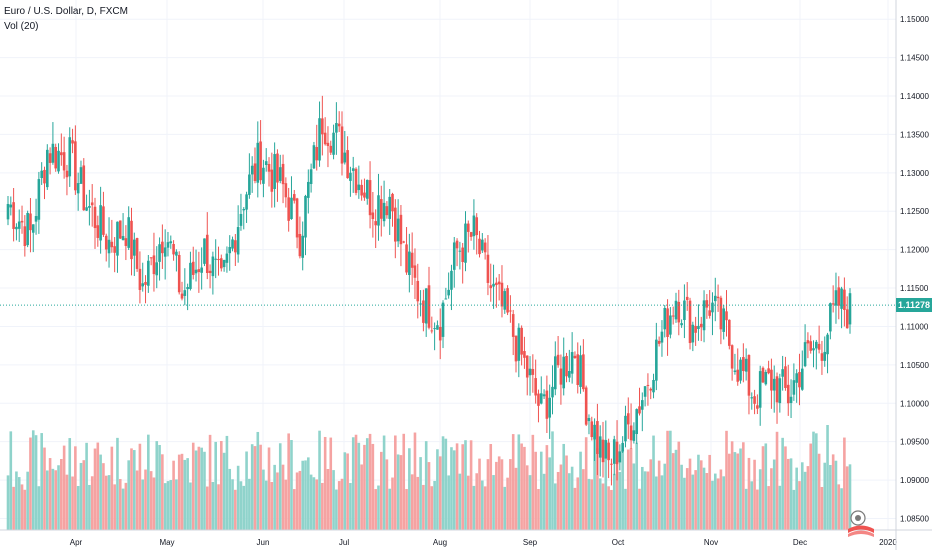  Describe the element at coordinates (66, 11) in the screenshot. I see `symbol-title: Euro / U.S. Dollar, D, FXCM` at that location.